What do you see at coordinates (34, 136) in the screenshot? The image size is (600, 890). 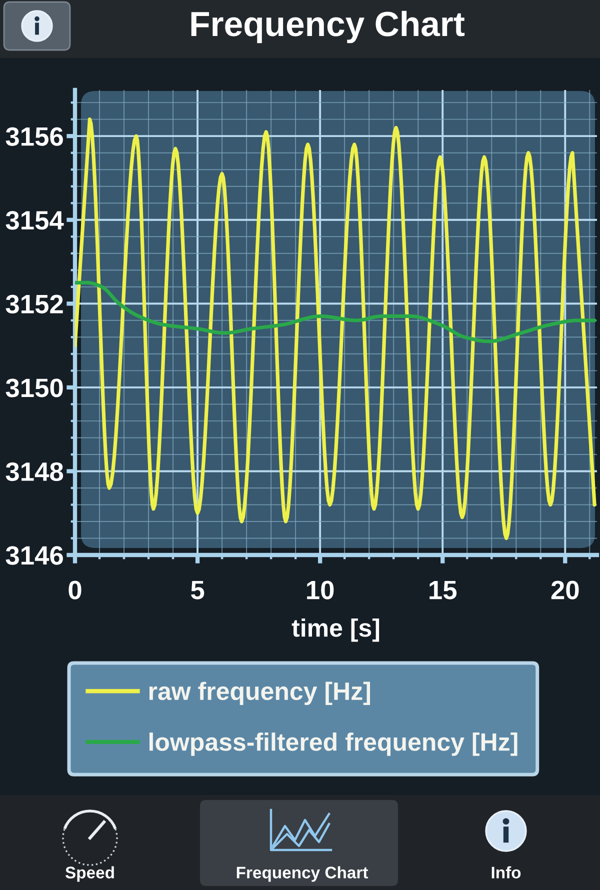 I see `y-tick-label: 3156` at bounding box center [34, 136].